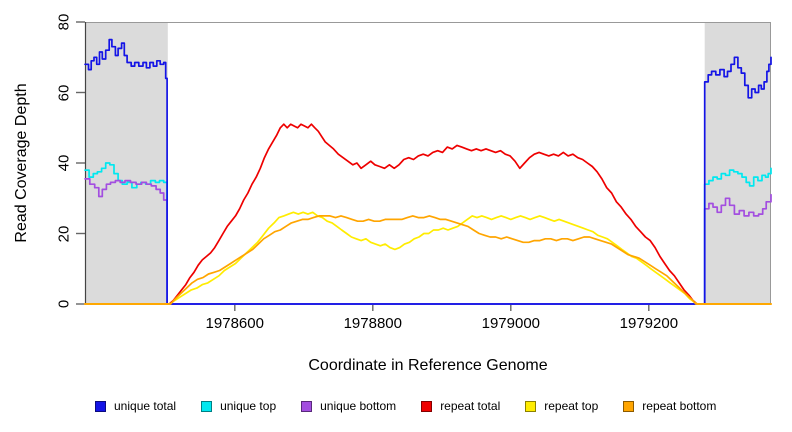  Describe the element at coordinates (64, 233) in the screenshot. I see `y-tick-label: 20` at that location.